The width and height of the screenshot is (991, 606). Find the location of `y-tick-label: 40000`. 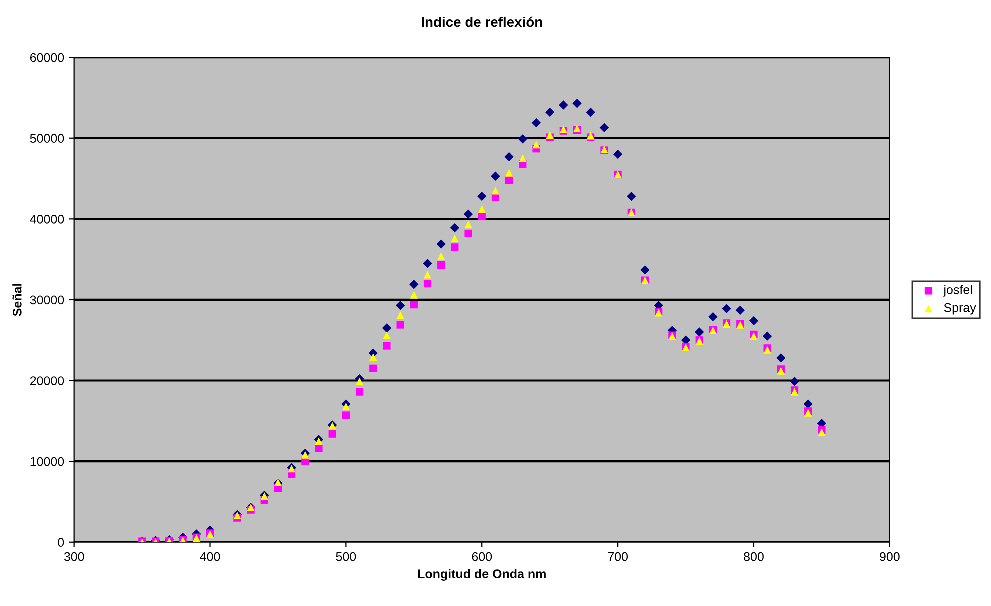

y-tick-label: 40000 is located at coordinates (47, 219).